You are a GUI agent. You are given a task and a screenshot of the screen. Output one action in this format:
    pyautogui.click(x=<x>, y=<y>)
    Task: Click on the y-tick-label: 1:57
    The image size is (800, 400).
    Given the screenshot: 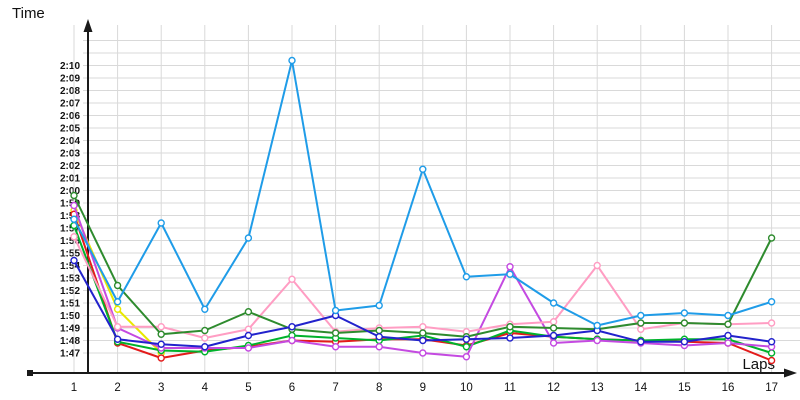 What is the action you would take?
    pyautogui.click(x=70, y=229)
    